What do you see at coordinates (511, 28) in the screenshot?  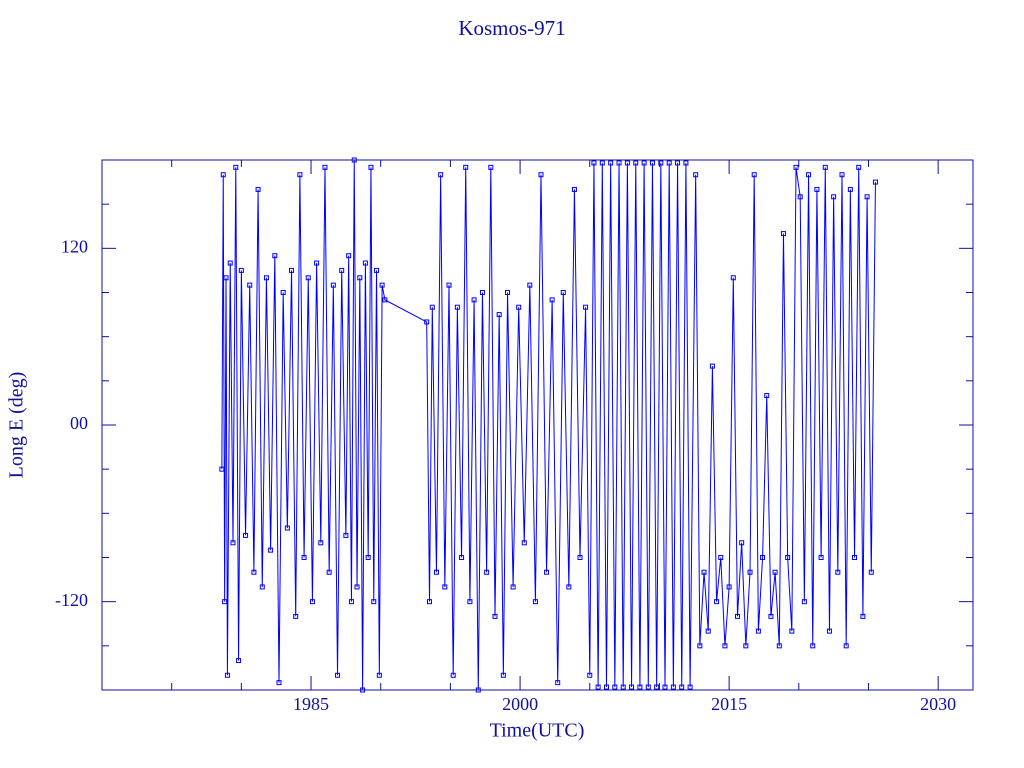 I see `chart-title: Kosmos-971` at bounding box center [511, 28].